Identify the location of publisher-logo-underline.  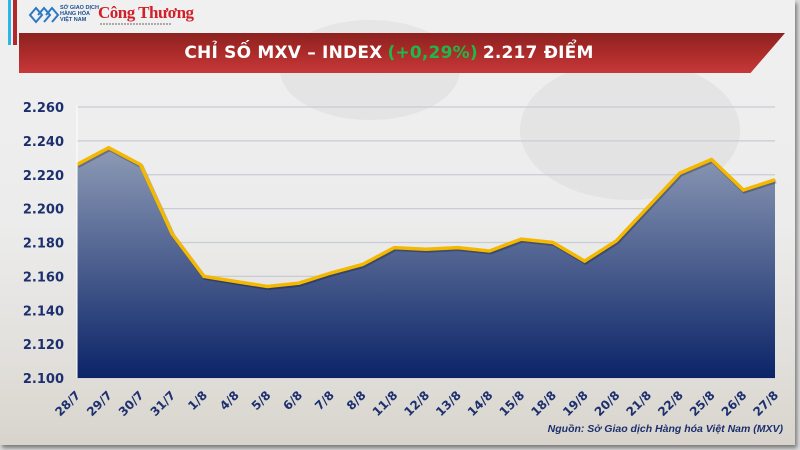
(136, 24).